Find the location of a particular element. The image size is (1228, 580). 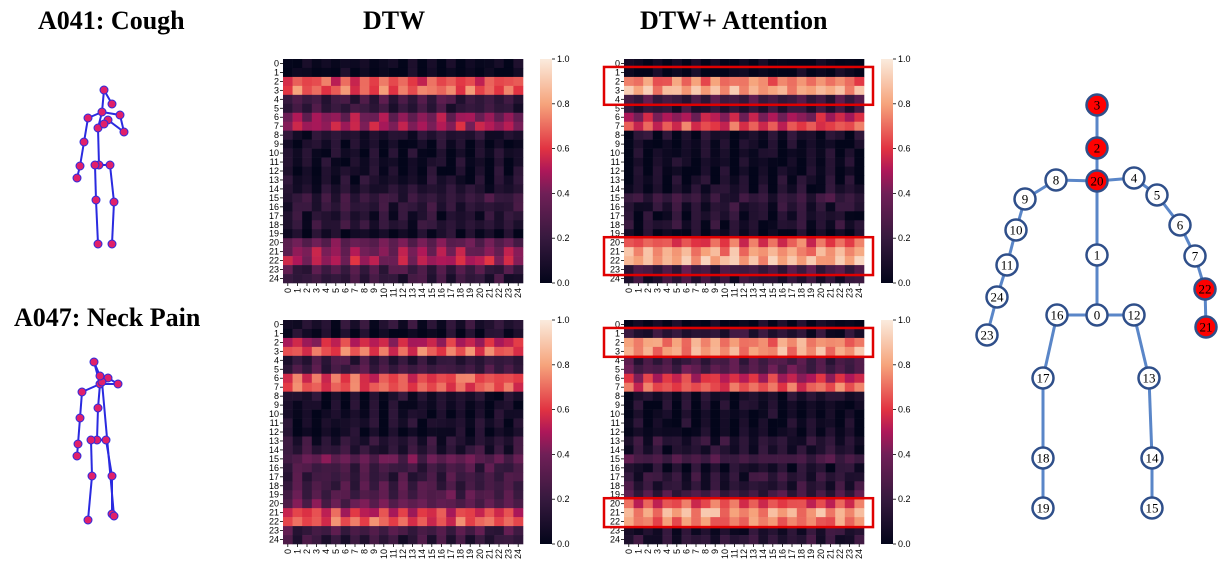

skeleton-joint is located at coordinates (77, 456).